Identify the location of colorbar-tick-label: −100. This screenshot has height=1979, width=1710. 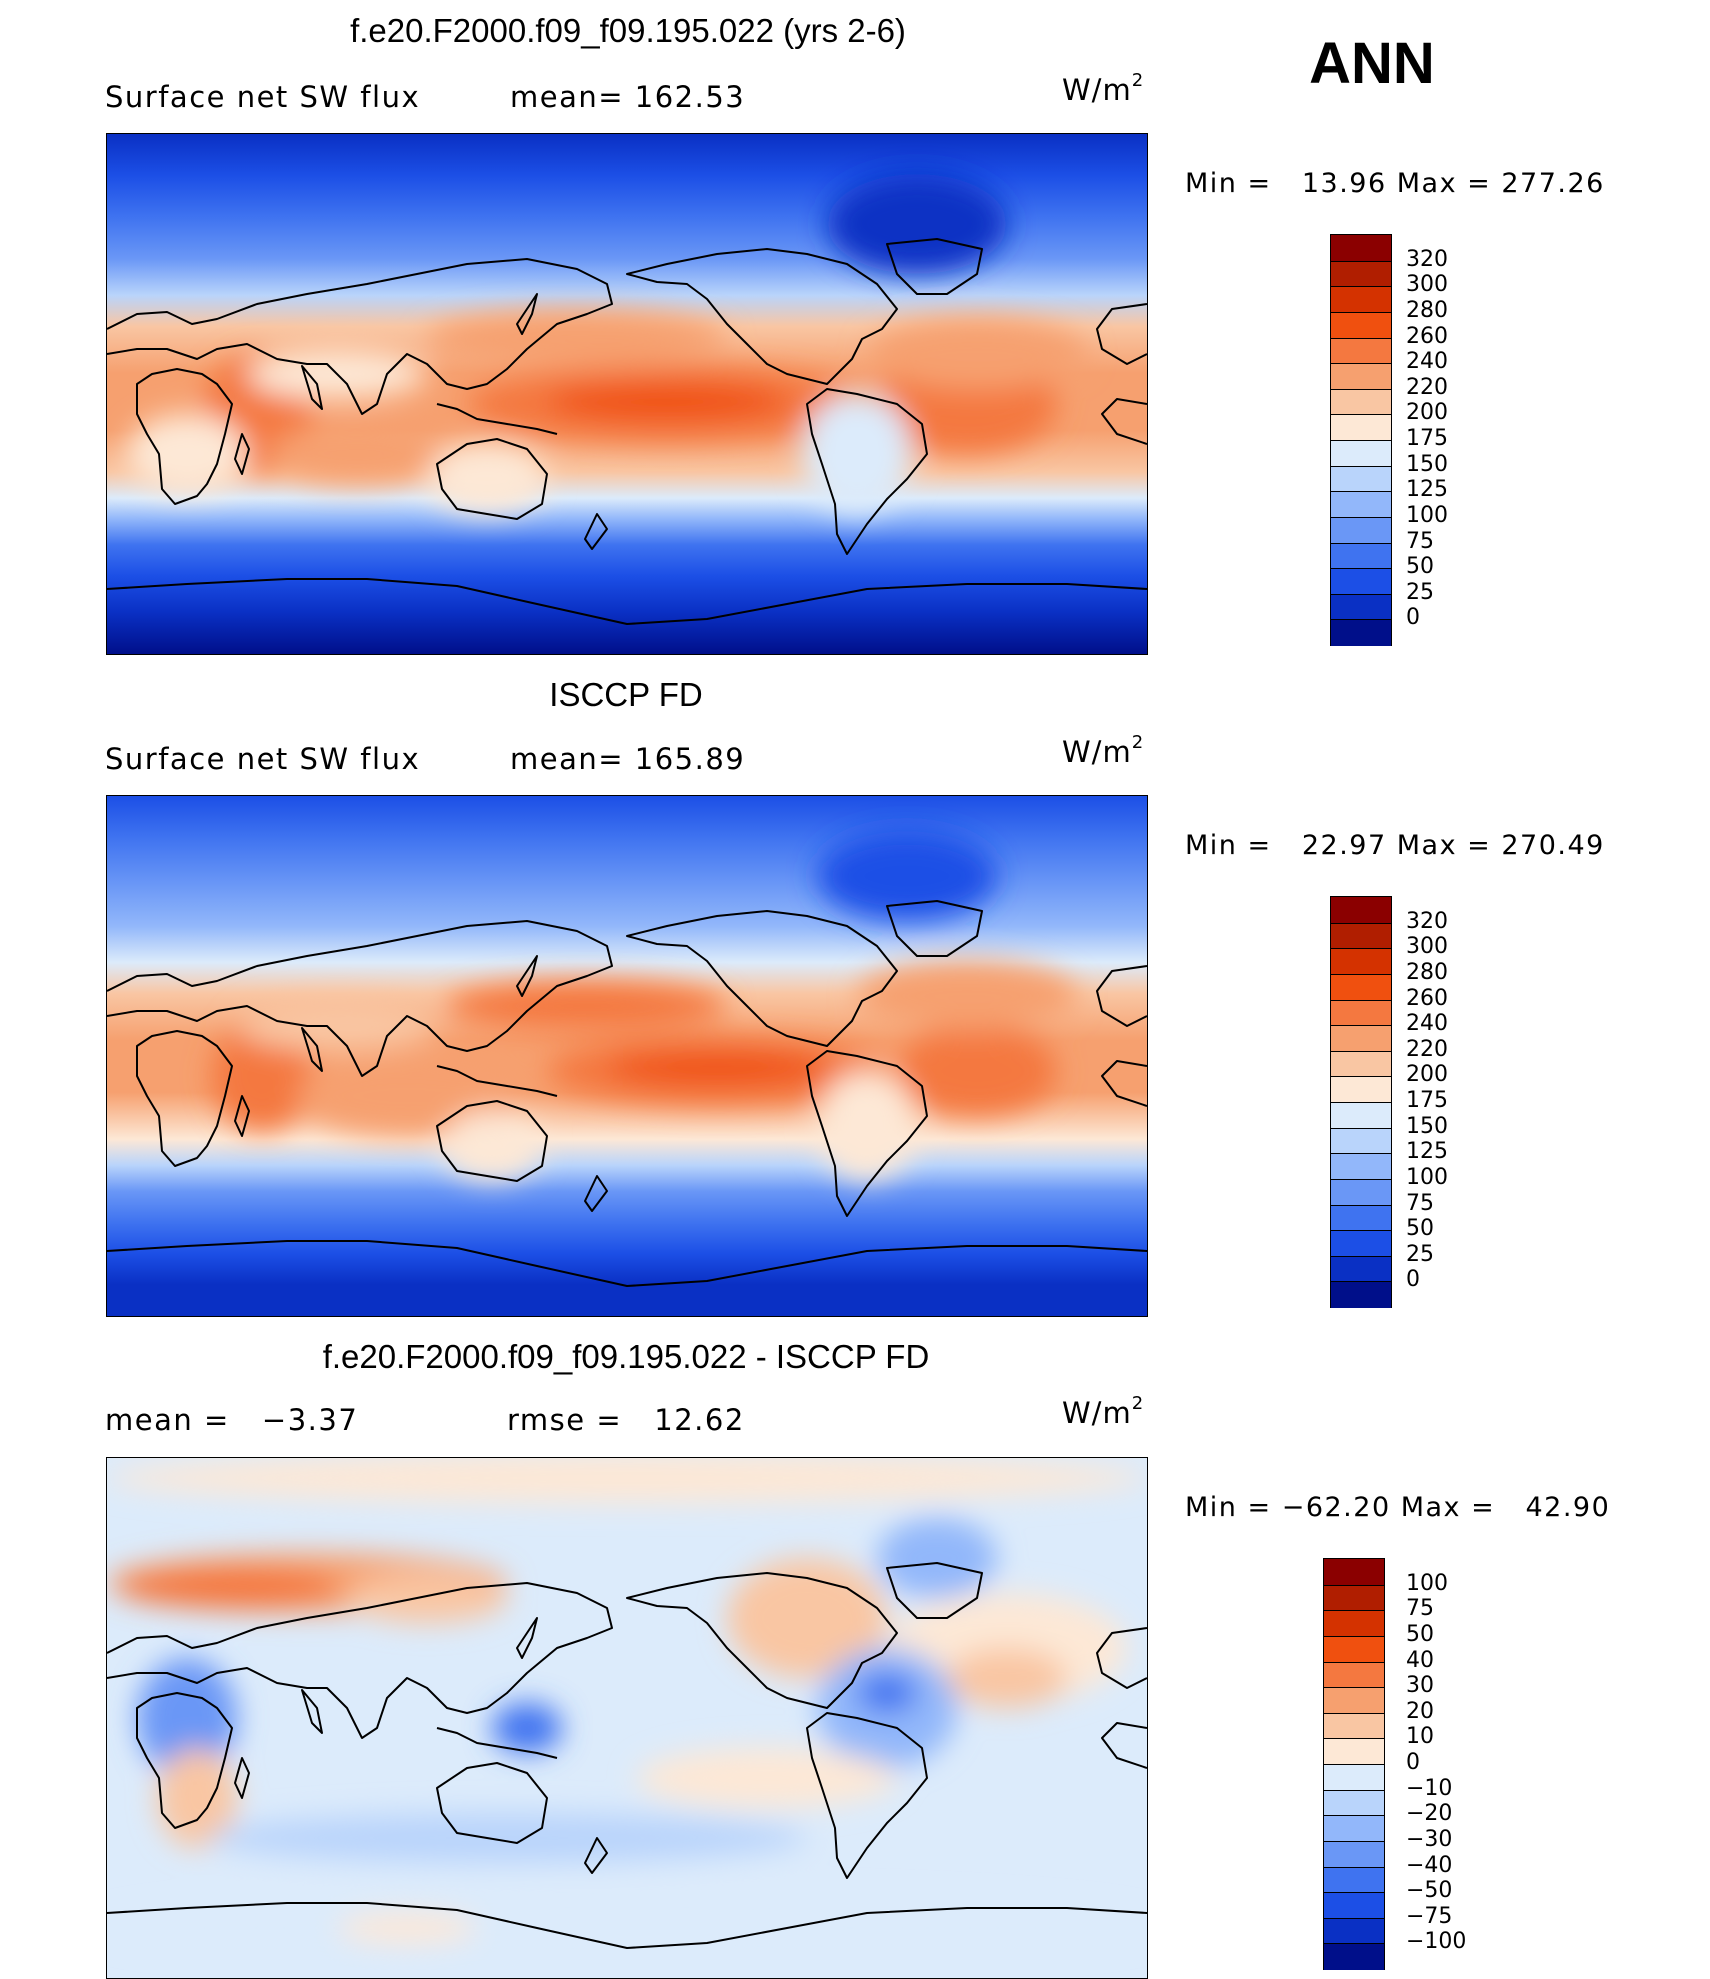
(1436, 1942).